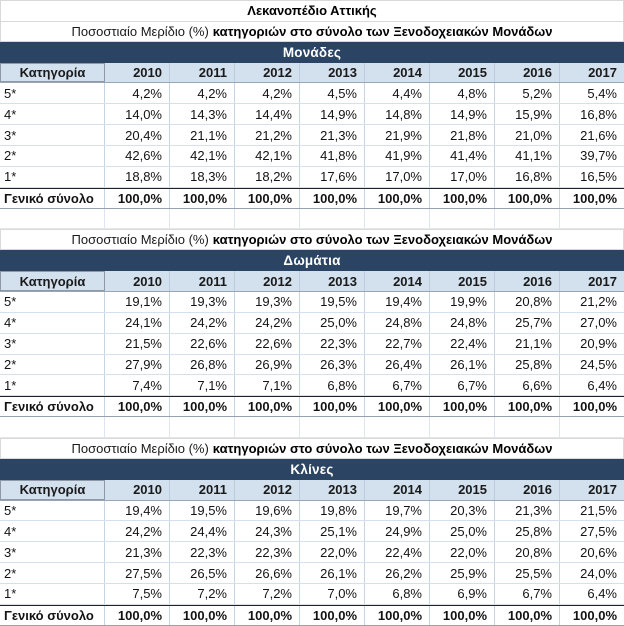 The height and width of the screenshot is (626, 624). I want to click on value-cell: 21,9%, so click(397, 135).